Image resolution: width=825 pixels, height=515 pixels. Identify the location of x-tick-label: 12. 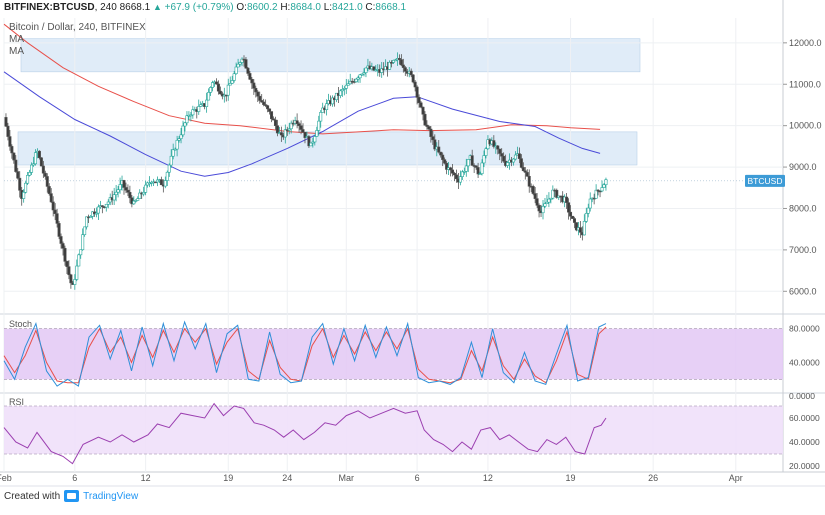
(146, 478).